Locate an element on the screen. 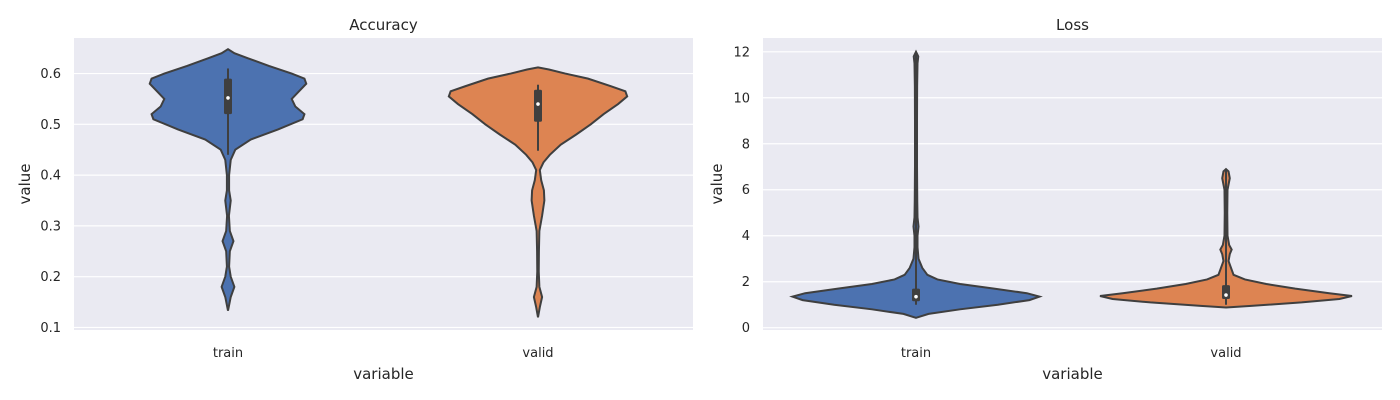 The width and height of the screenshot is (1400, 400). loss-iqr-box-valid is located at coordinates (1226, 292).